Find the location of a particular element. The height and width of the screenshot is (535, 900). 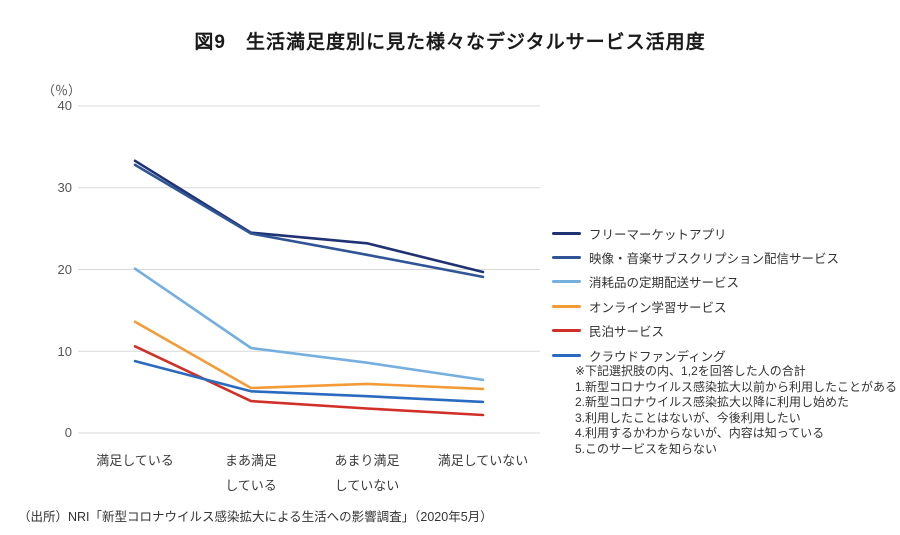

y-tick-label: 0 is located at coordinates (68, 432).